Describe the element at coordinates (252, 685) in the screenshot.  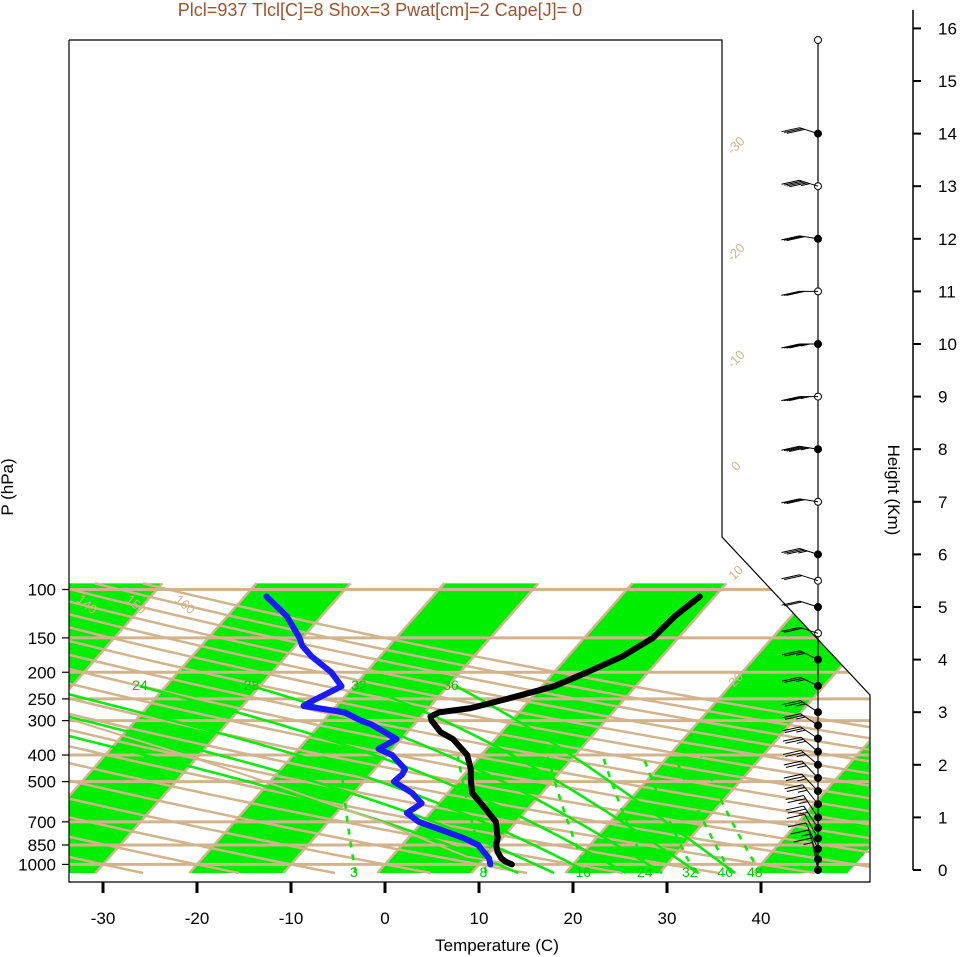
I see `moist-adiabat-label: 28` at that location.